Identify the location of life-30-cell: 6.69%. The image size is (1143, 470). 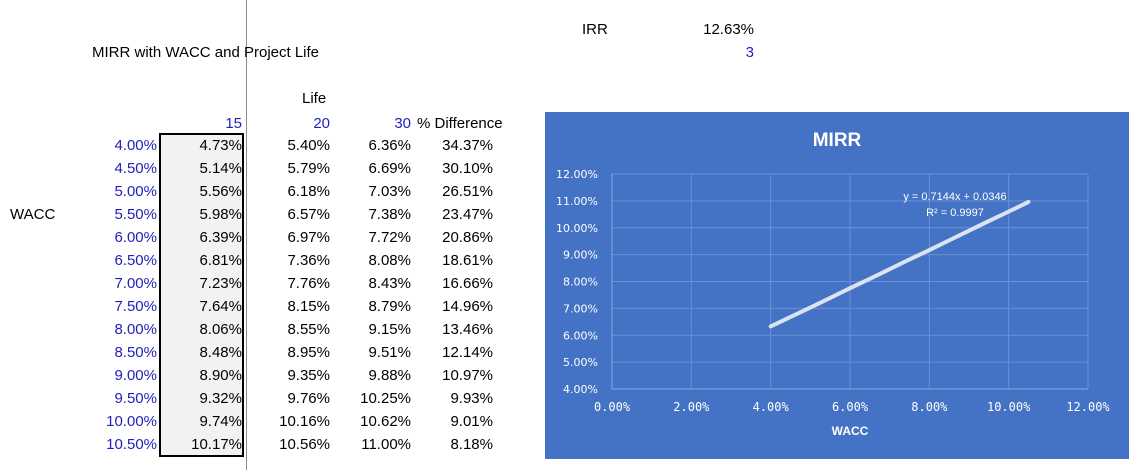
(389, 168).